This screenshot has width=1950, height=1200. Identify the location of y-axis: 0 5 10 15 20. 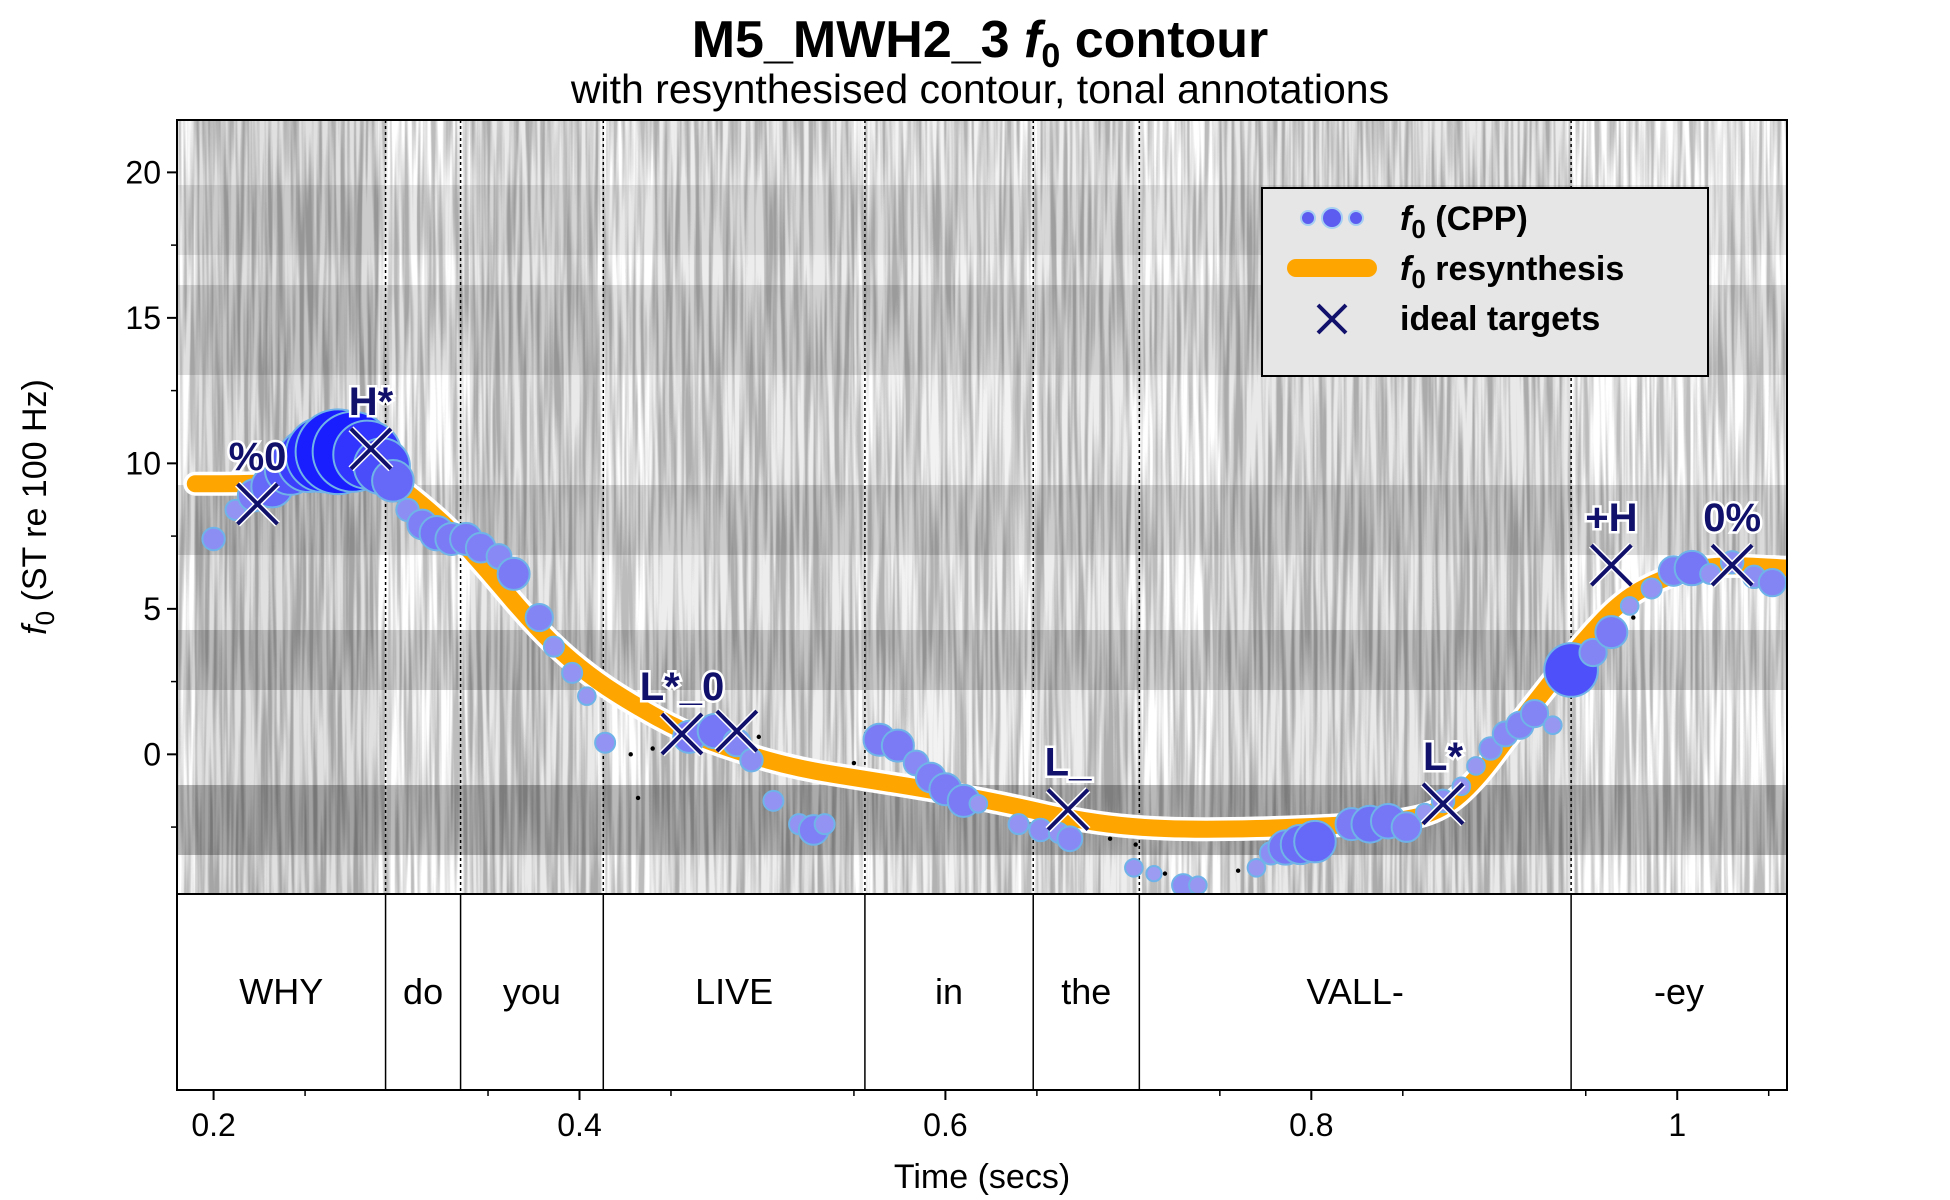
(151, 491).